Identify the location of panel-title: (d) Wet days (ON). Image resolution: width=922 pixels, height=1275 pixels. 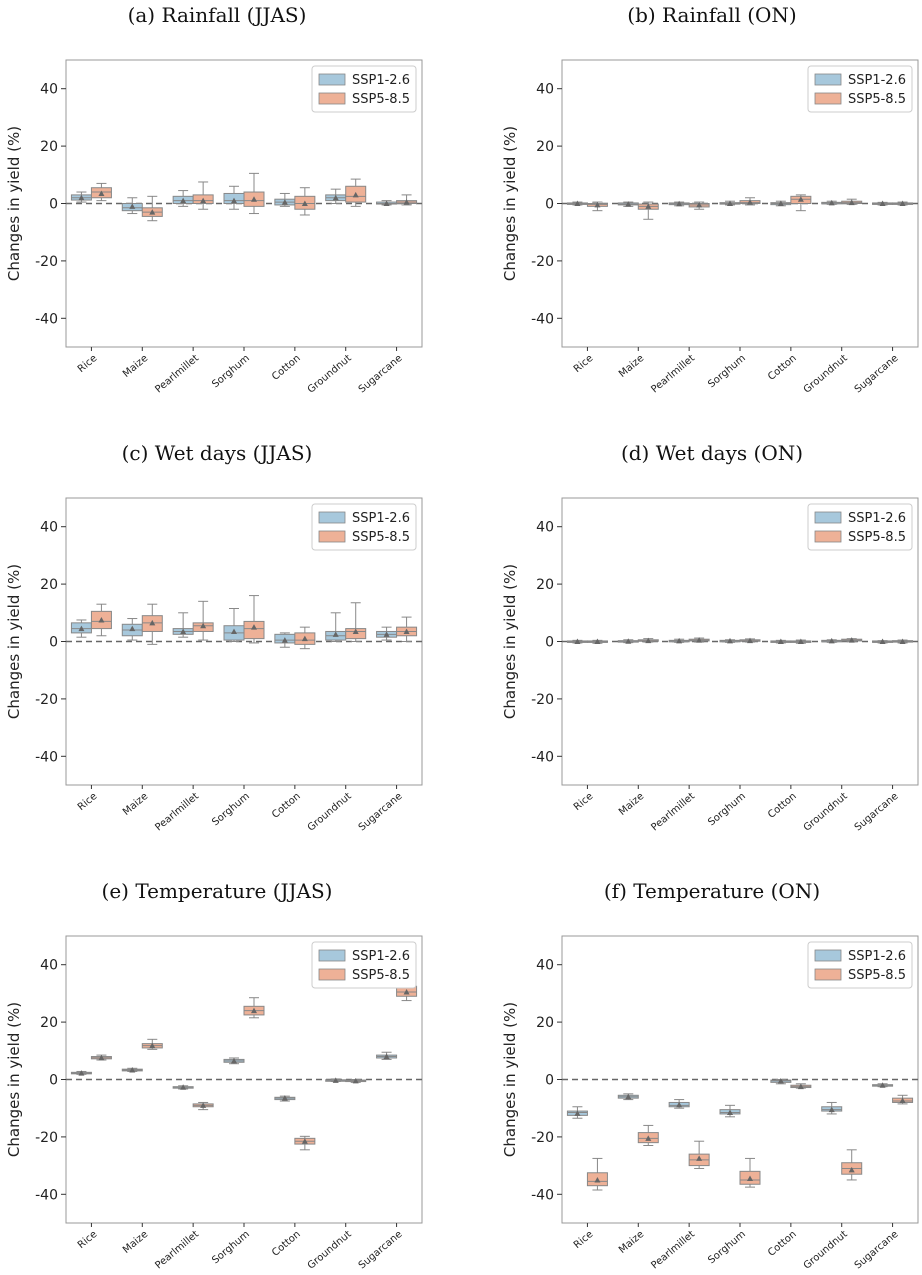
(712, 453).